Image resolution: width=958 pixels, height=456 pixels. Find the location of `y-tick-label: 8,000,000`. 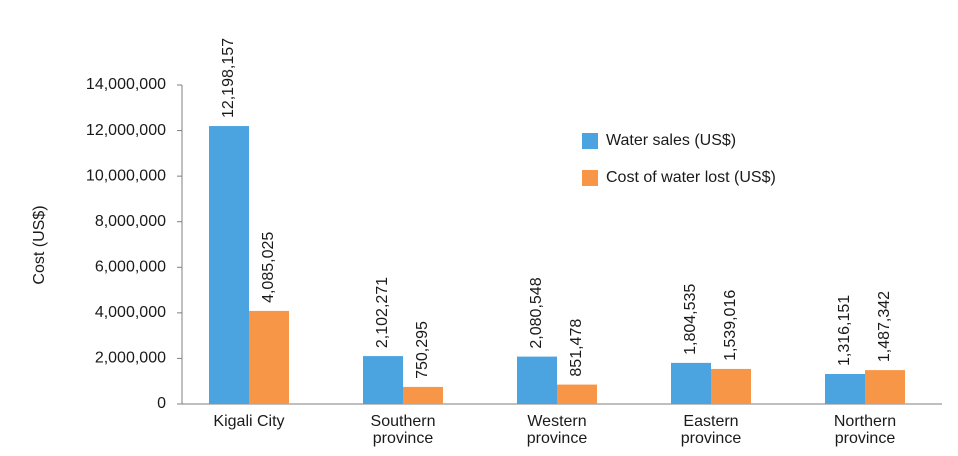

y-tick-label: 8,000,000 is located at coordinates (130, 221).